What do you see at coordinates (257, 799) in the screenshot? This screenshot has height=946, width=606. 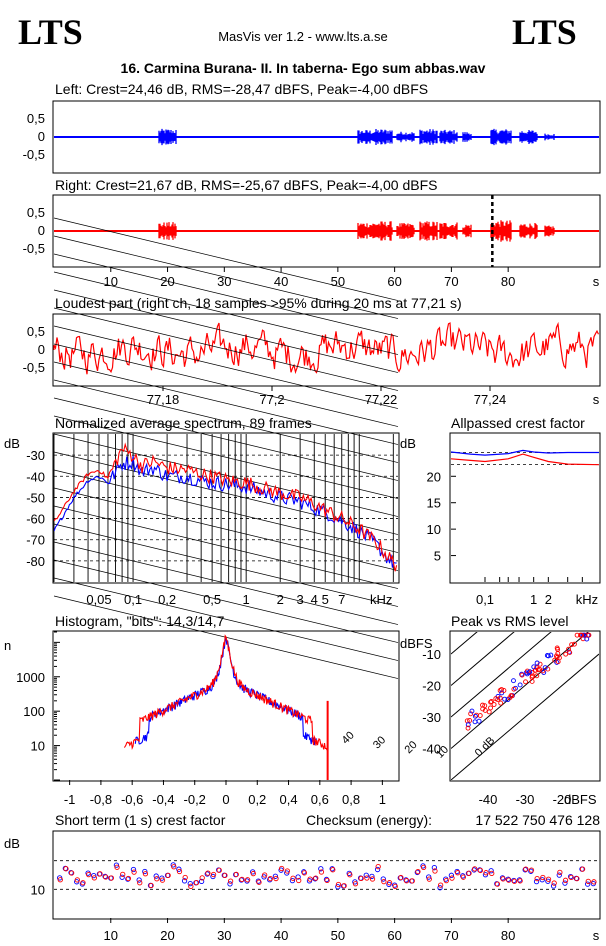 I see `x-tick-label: 0,2` at bounding box center [257, 799].